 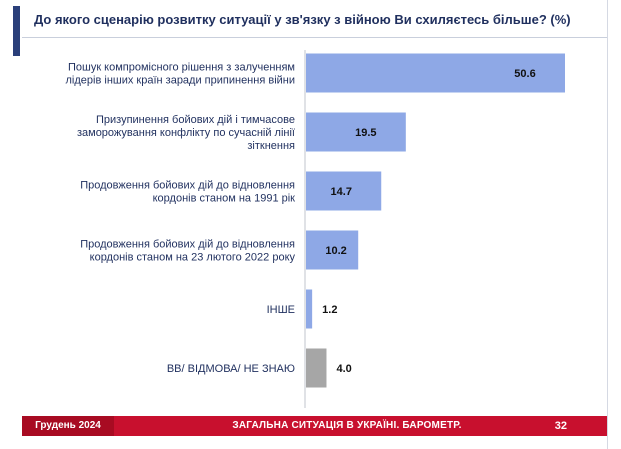 I want to click on value-label-1: 50.6, so click(x=524, y=74).